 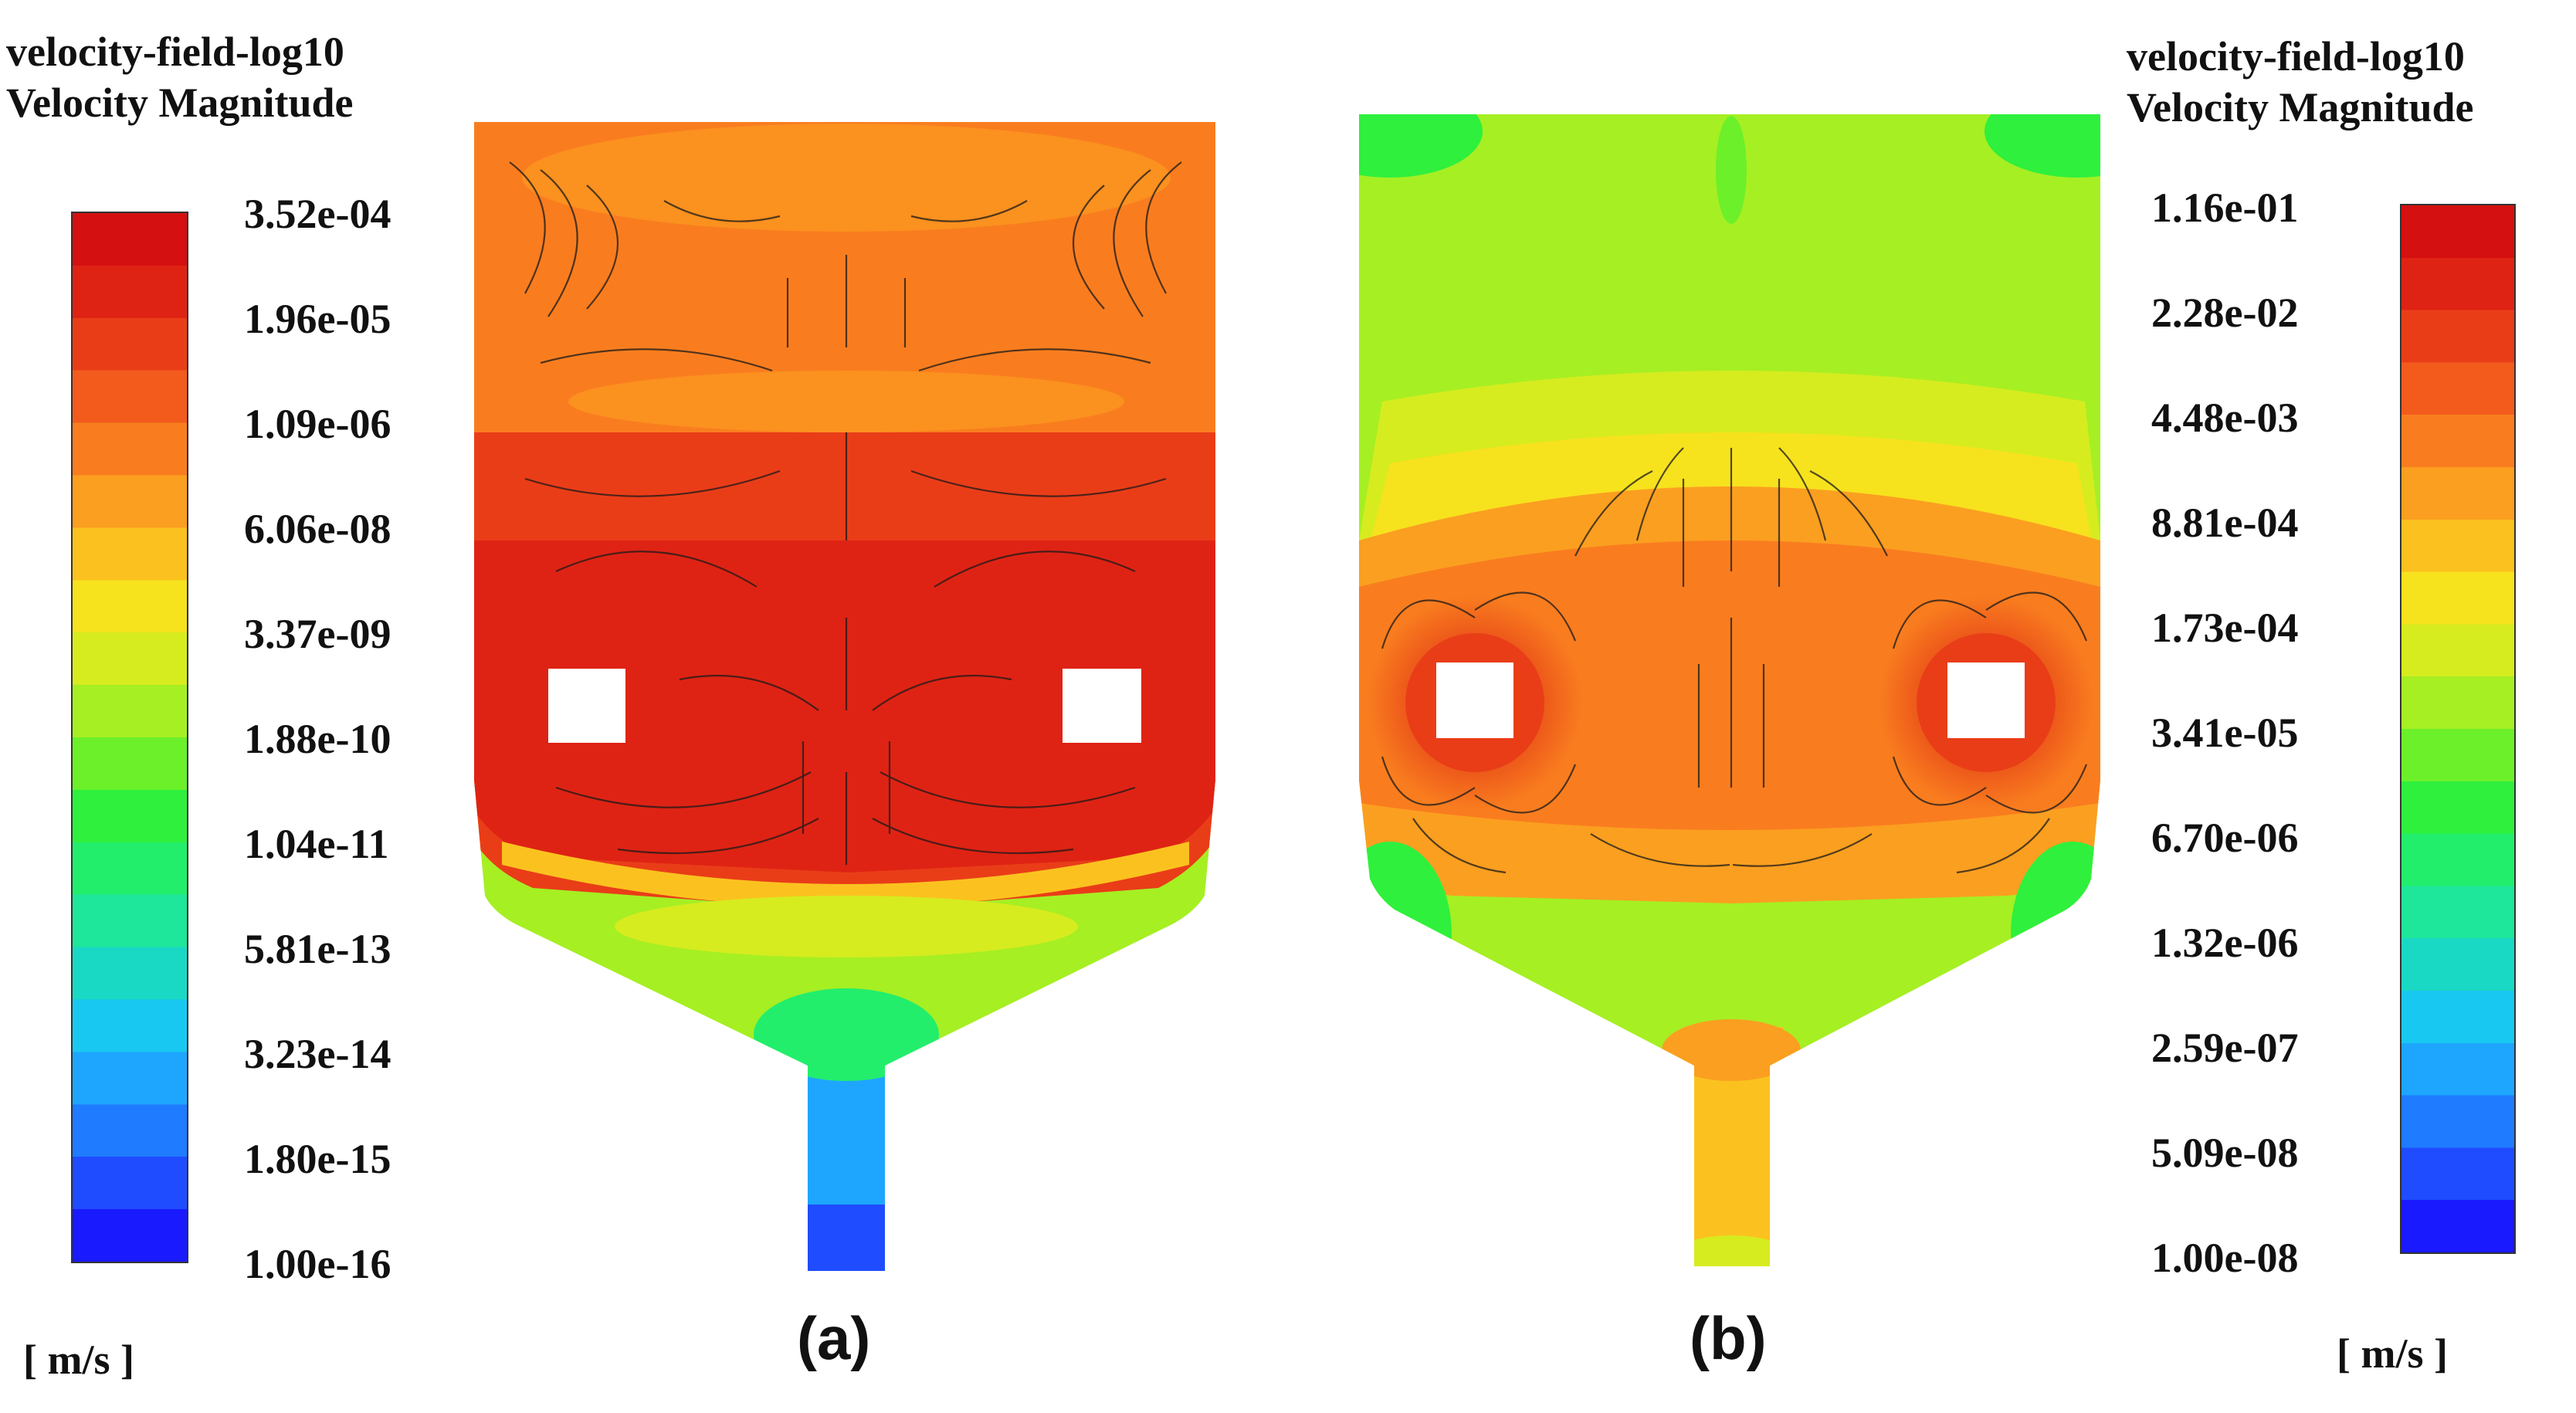 What do you see at coordinates (317, 1159) in the screenshot?
I see `tick-a-9: 1.80e-15` at bounding box center [317, 1159].